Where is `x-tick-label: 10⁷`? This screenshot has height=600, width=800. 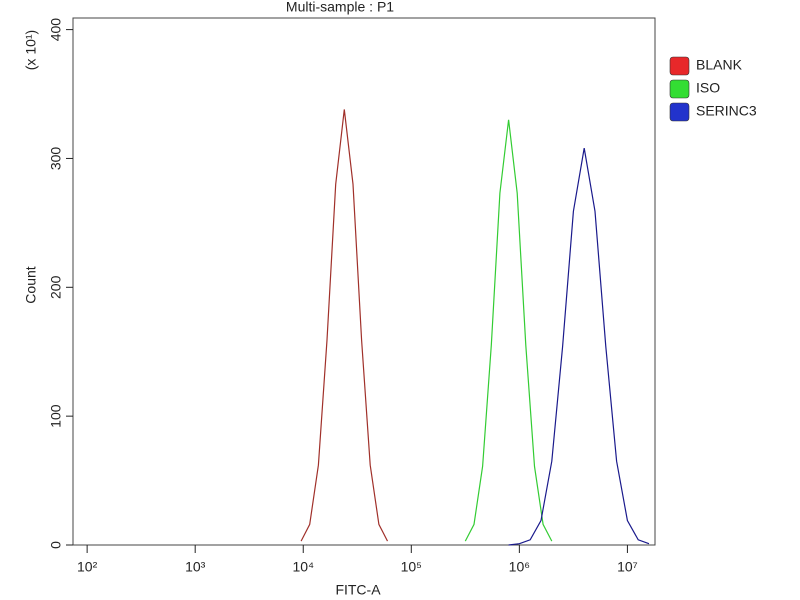 x-tick-label: 10⁷ is located at coordinates (627, 567).